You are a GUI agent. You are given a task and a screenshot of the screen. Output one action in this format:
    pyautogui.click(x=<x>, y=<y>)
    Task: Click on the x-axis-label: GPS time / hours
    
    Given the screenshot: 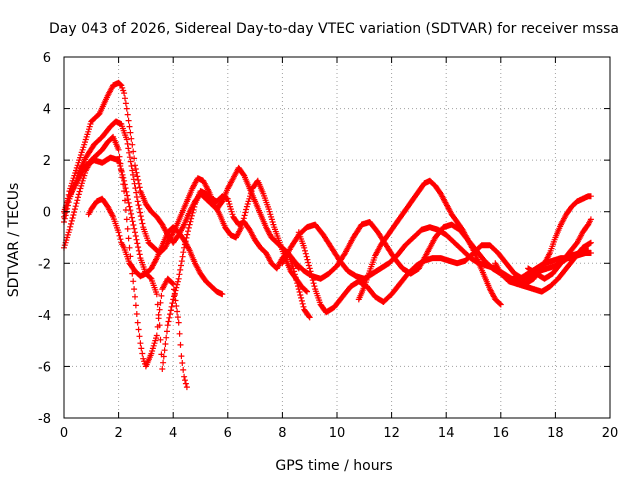 What is the action you would take?
    pyautogui.click(x=333, y=466)
    